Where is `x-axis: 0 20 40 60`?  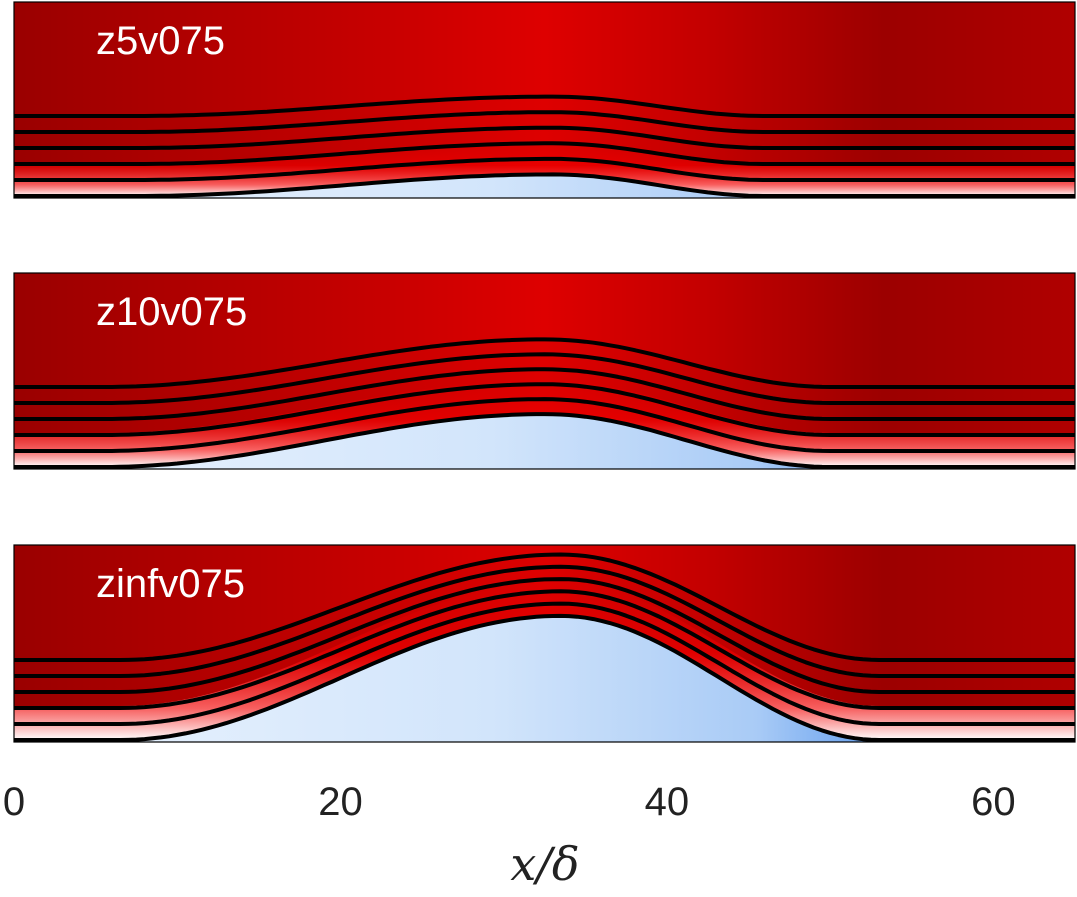
x-axis: 0 20 40 60 is located at coordinates (509, 802).